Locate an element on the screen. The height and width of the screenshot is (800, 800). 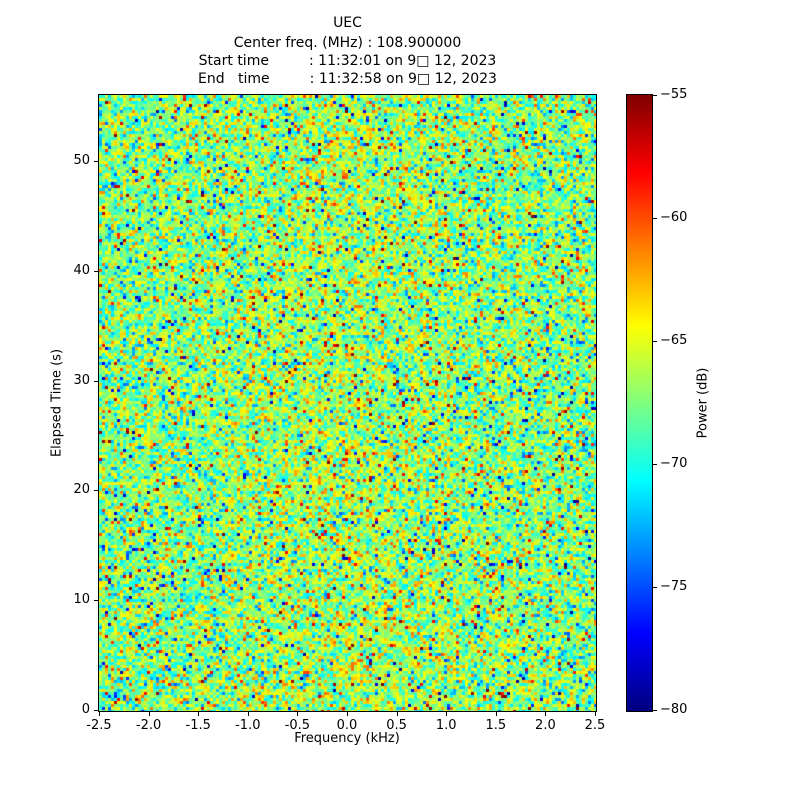
x-tick-label: -1.5 is located at coordinates (198, 725).